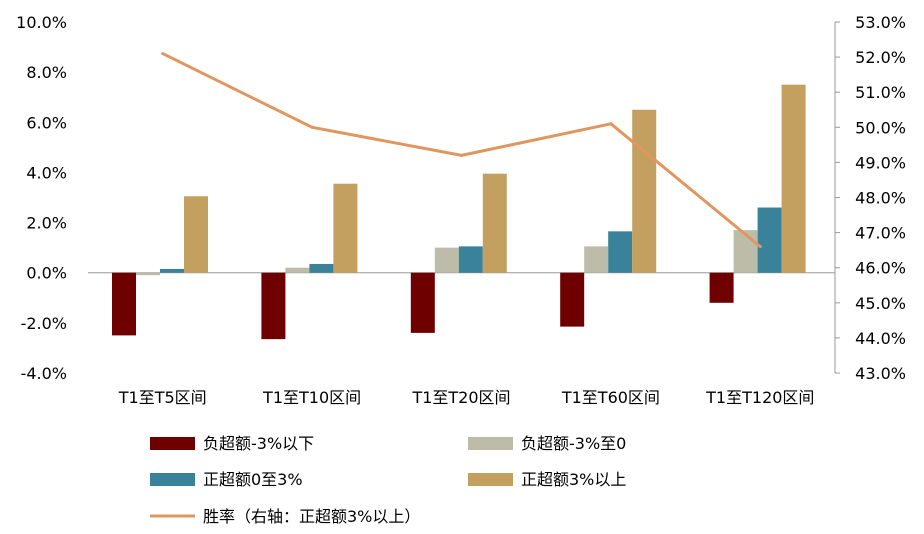 This screenshot has height=534, width=924. I want to click on left-tick-label: 6.0%, so click(46, 122).